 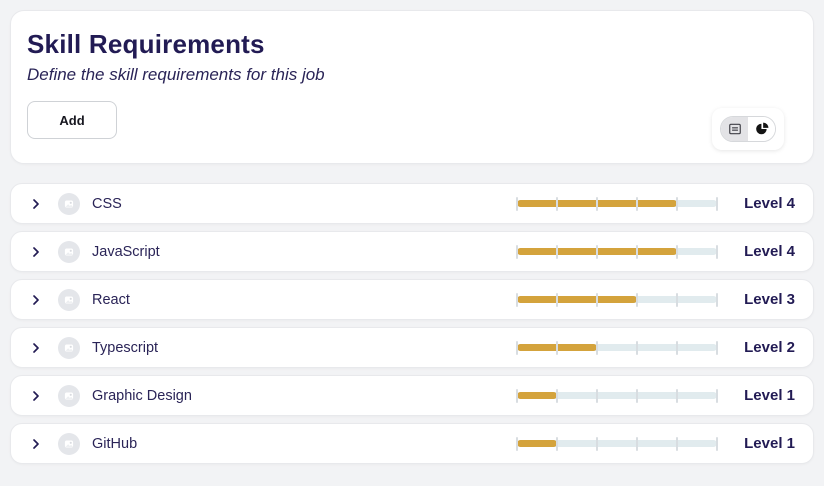 What do you see at coordinates (142, 395) in the screenshot?
I see `skill-name: Graphic Design` at bounding box center [142, 395].